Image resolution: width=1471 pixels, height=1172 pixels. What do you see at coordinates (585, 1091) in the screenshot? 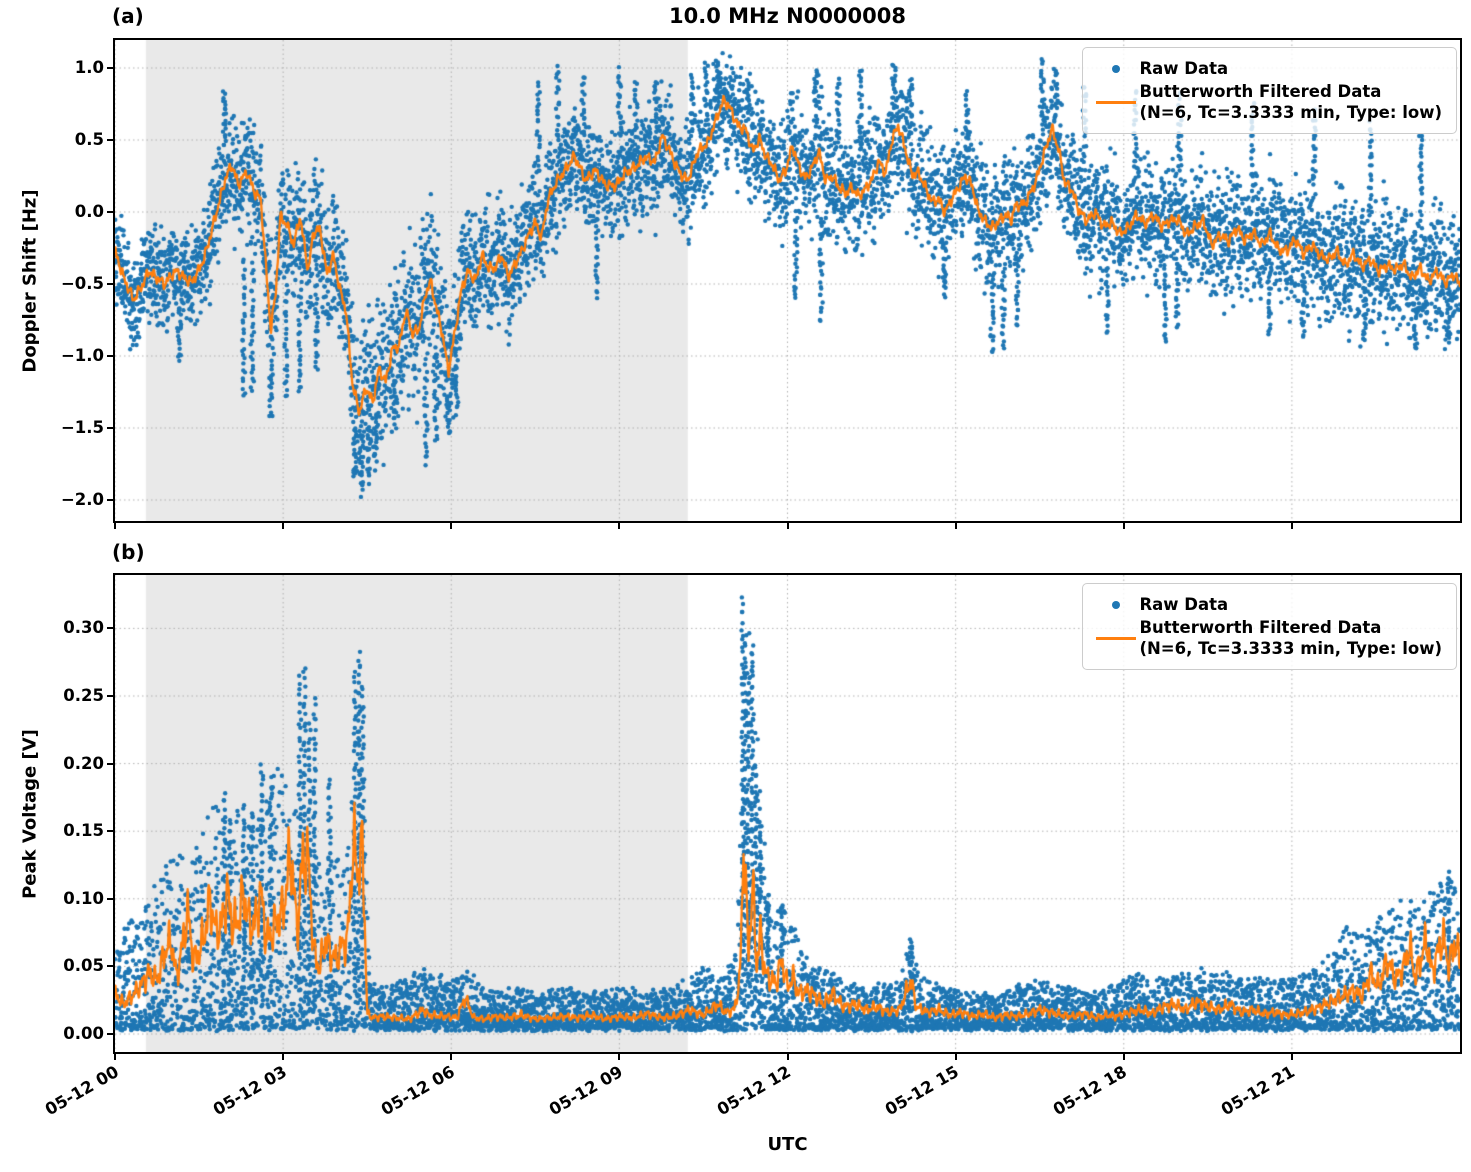
I see `x-tick-label: 05-12 09` at bounding box center [585, 1091].